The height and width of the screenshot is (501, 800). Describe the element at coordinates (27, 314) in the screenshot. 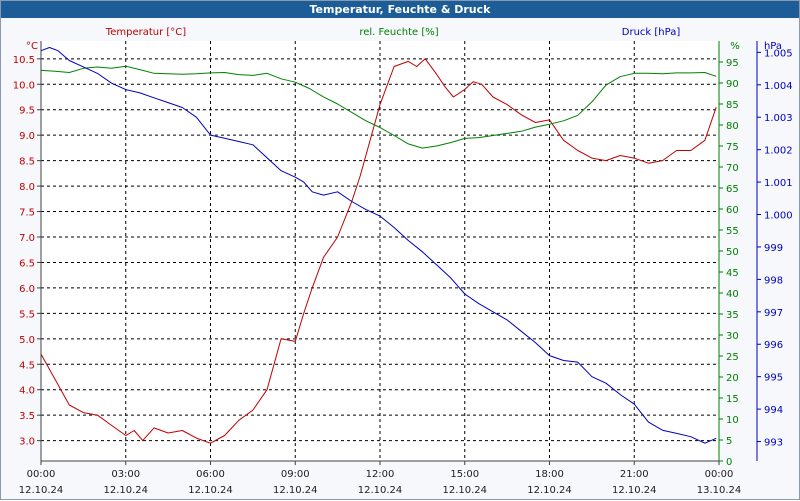

I see `temperature-tick-label: 5.5` at that location.